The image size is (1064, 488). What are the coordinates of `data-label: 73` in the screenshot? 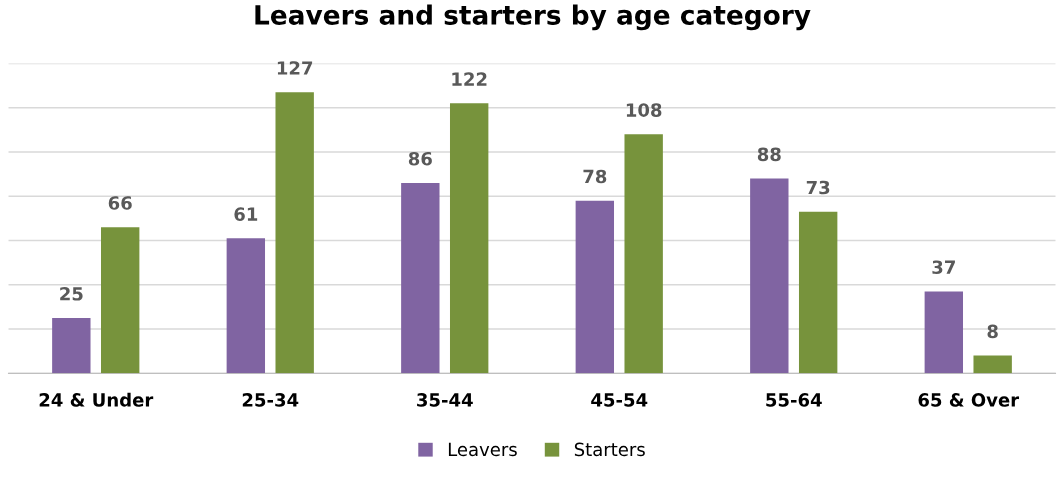 It's located at (818, 187).